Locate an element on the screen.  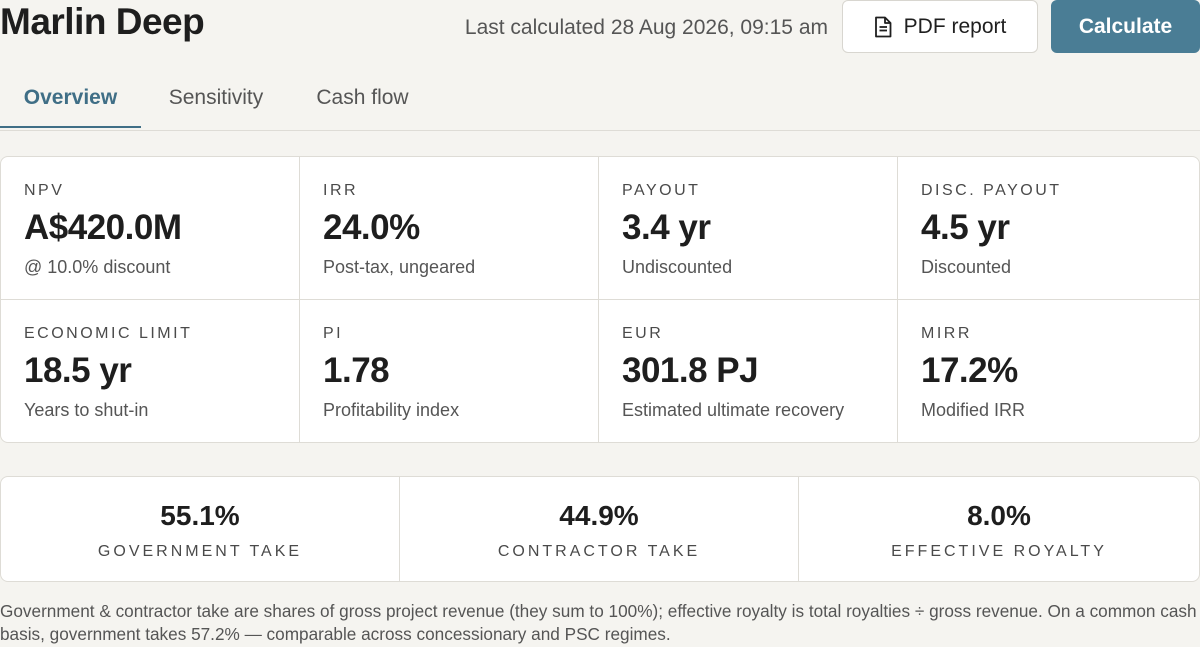
tab-bar: Overview Sensitivity Cash flow is located at coordinates (600, 100).